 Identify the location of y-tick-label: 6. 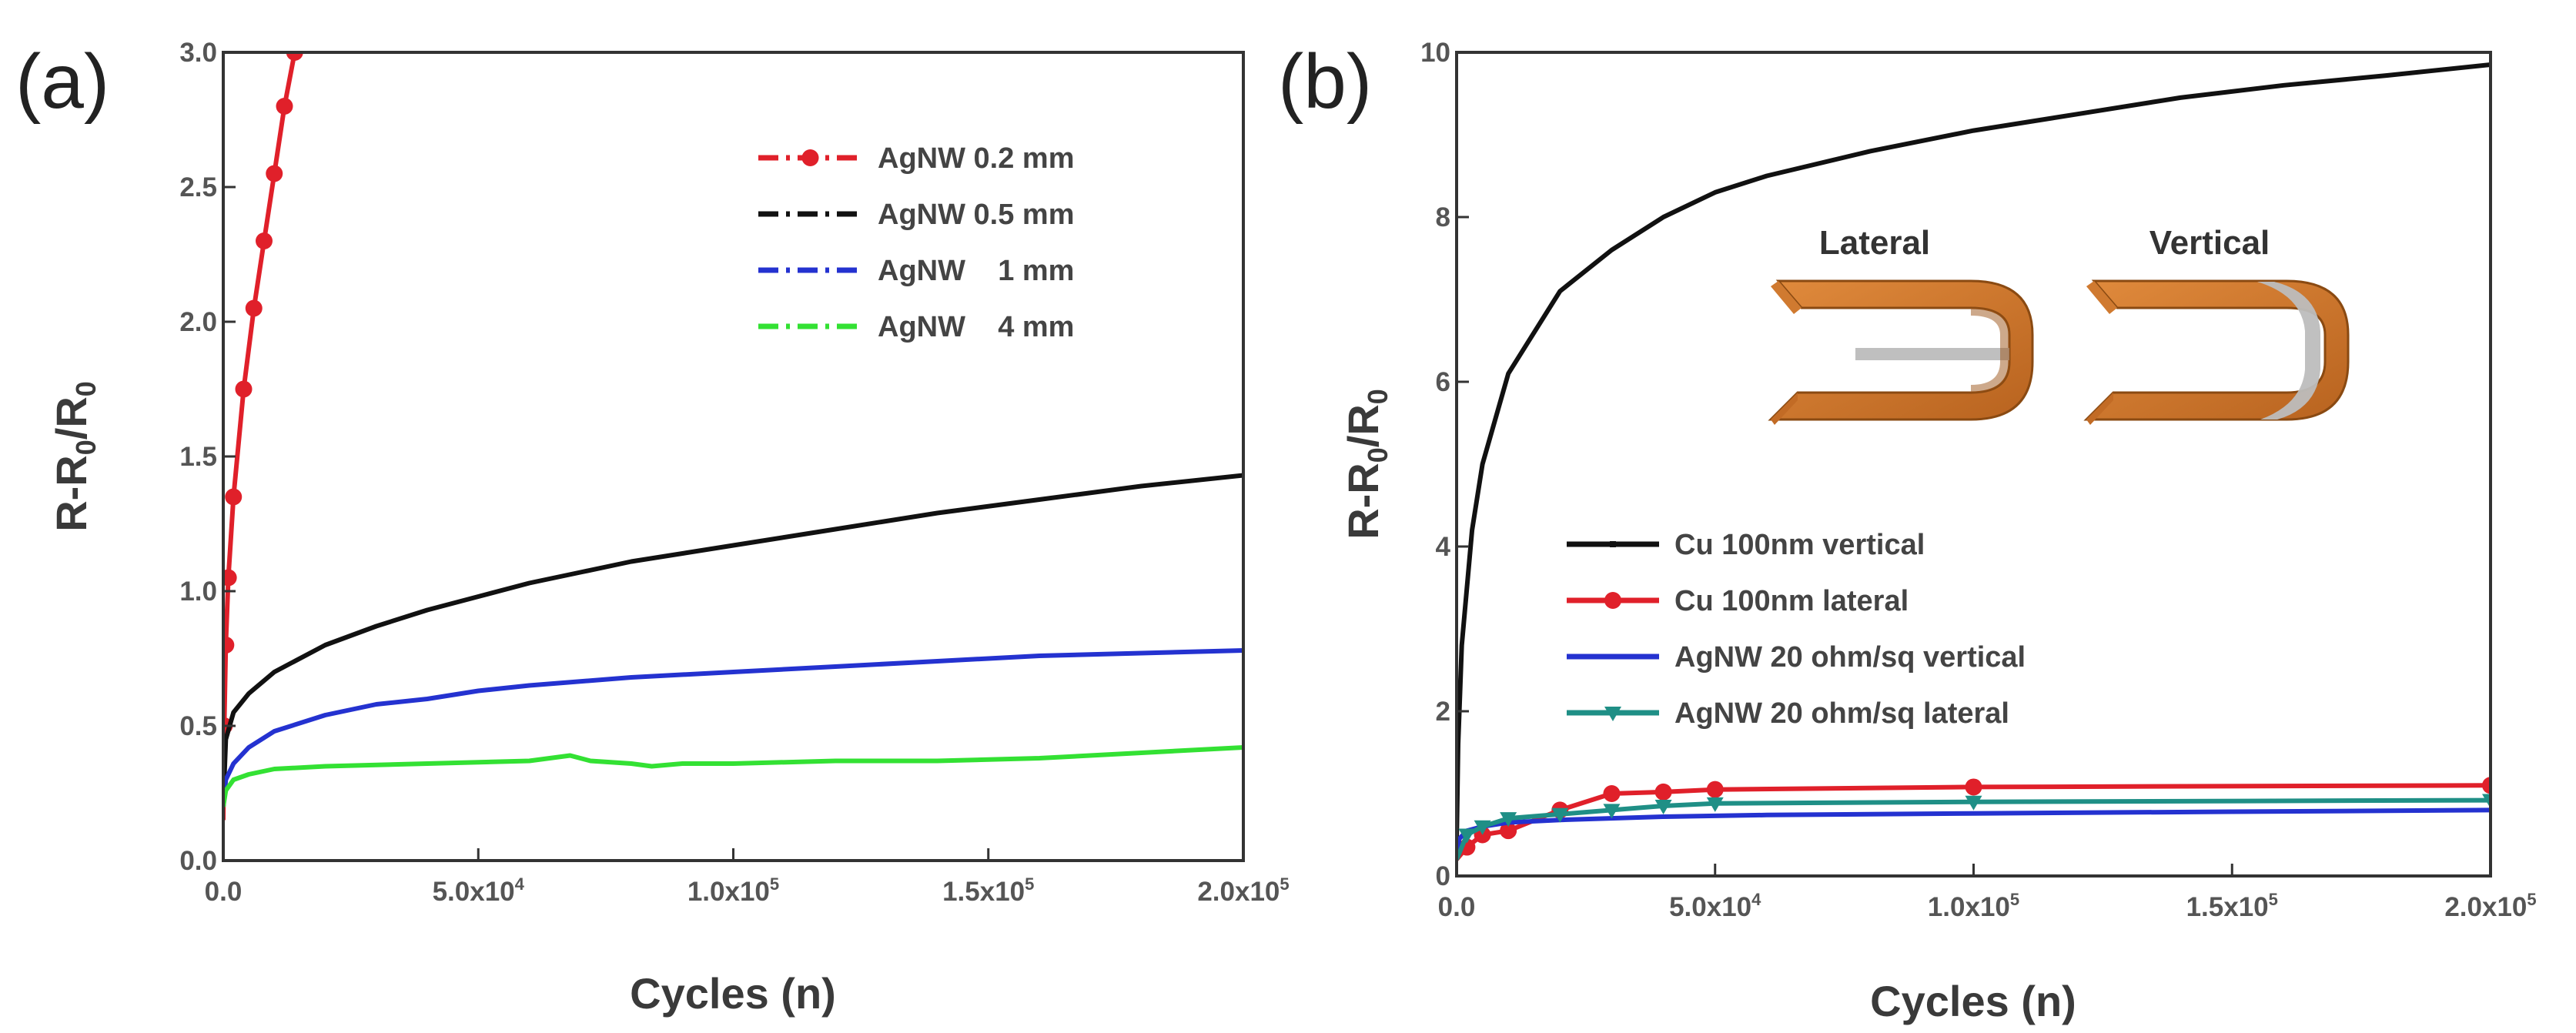
(1443, 382).